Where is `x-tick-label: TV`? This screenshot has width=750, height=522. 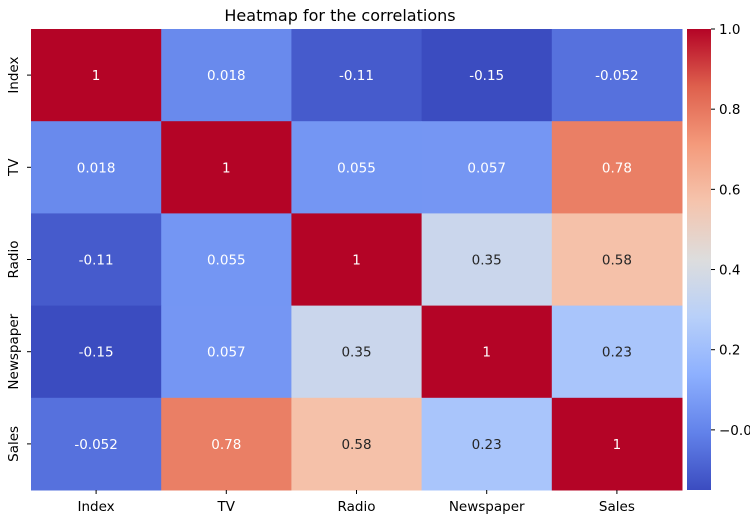
x-tick-label: TV is located at coordinates (226, 507).